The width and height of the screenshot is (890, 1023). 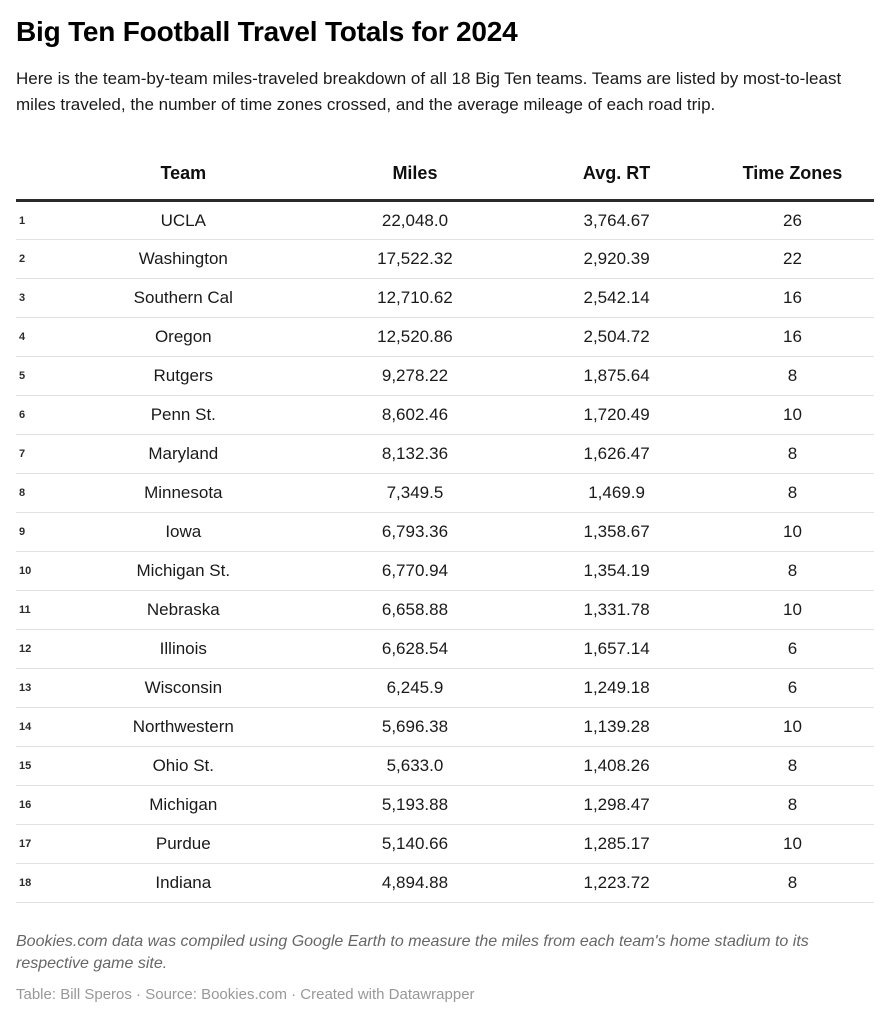 I want to click on table-row: 11 Nebraska 6,658.88 1,331.78 10, so click(x=445, y=610).